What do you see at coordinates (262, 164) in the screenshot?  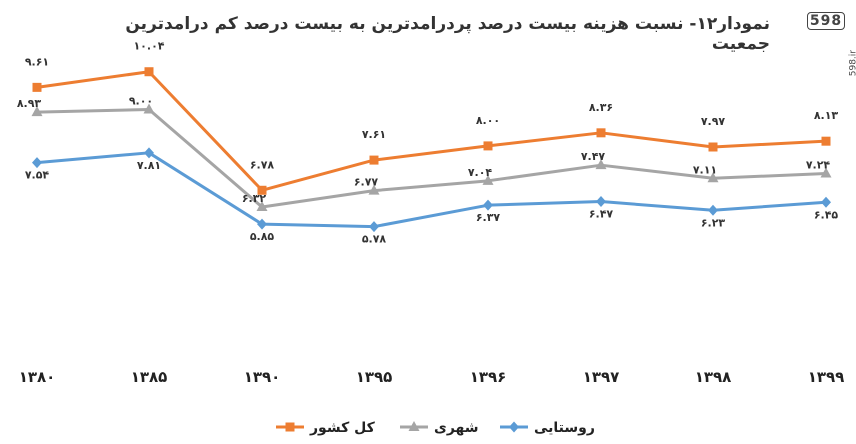 I see `series-0-data-label-2: ۶.۷۸` at bounding box center [262, 164].